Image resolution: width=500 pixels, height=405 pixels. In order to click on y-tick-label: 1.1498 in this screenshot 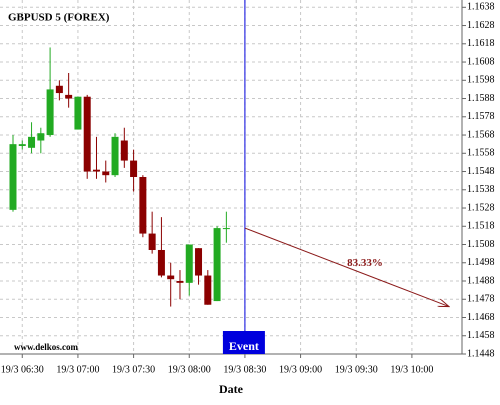, I will do `click(481, 262)`.